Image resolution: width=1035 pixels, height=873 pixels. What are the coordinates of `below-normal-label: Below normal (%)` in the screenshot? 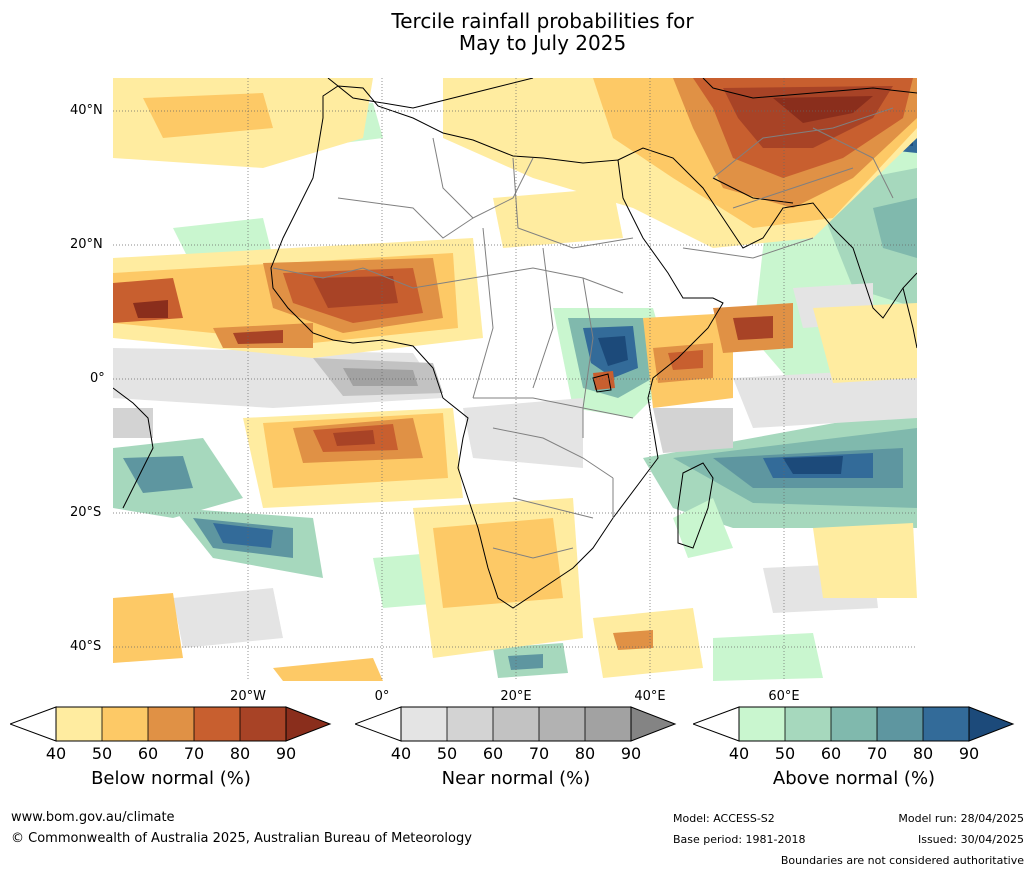 It's located at (171, 778).